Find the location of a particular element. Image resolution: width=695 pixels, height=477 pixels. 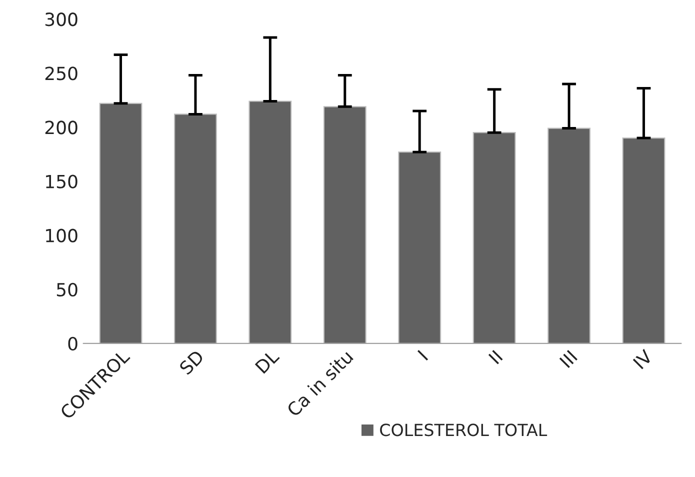

x-tick-label: III is located at coordinates (568, 359).